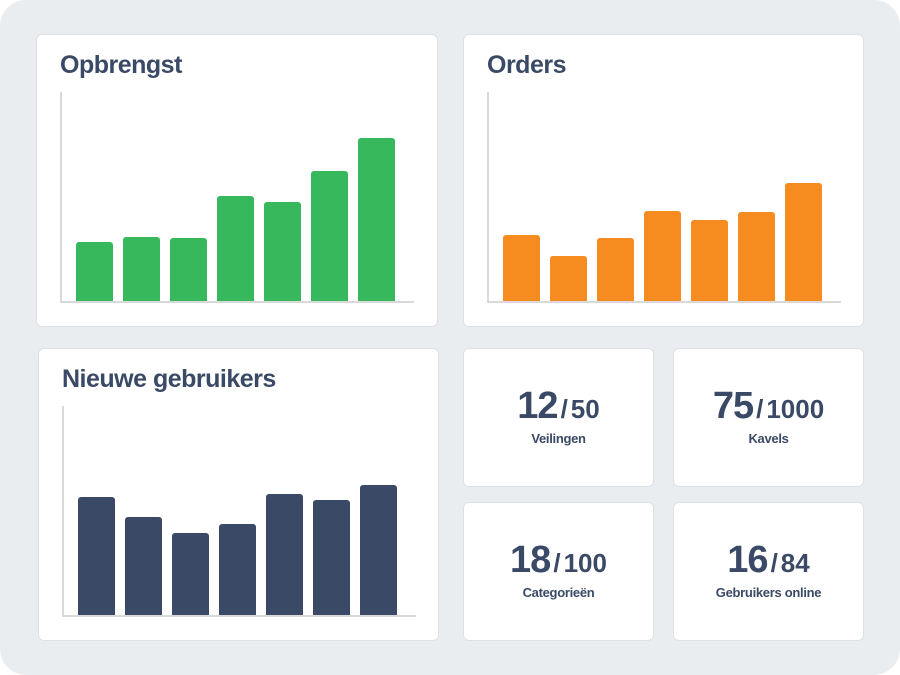 This screenshot has width=900, height=675. I want to click on stat-total: 84, so click(795, 563).